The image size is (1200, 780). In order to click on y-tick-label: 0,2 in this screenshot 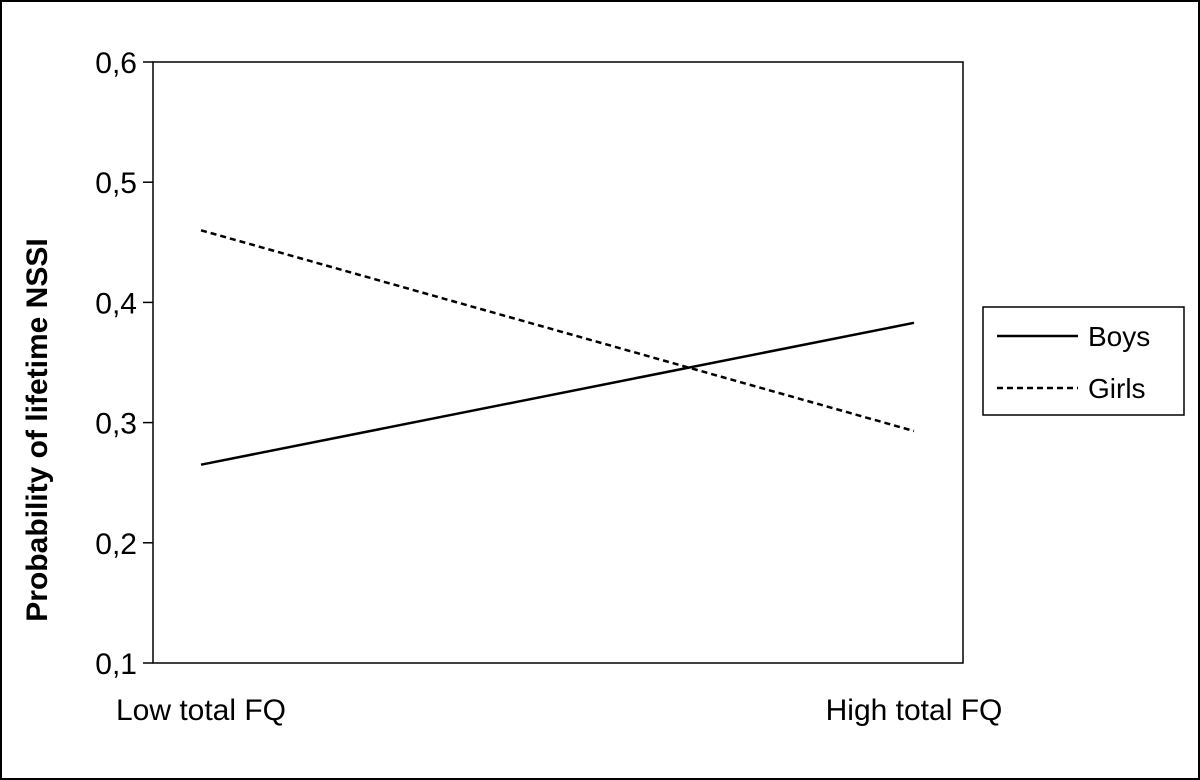, I will do `click(116, 544)`.